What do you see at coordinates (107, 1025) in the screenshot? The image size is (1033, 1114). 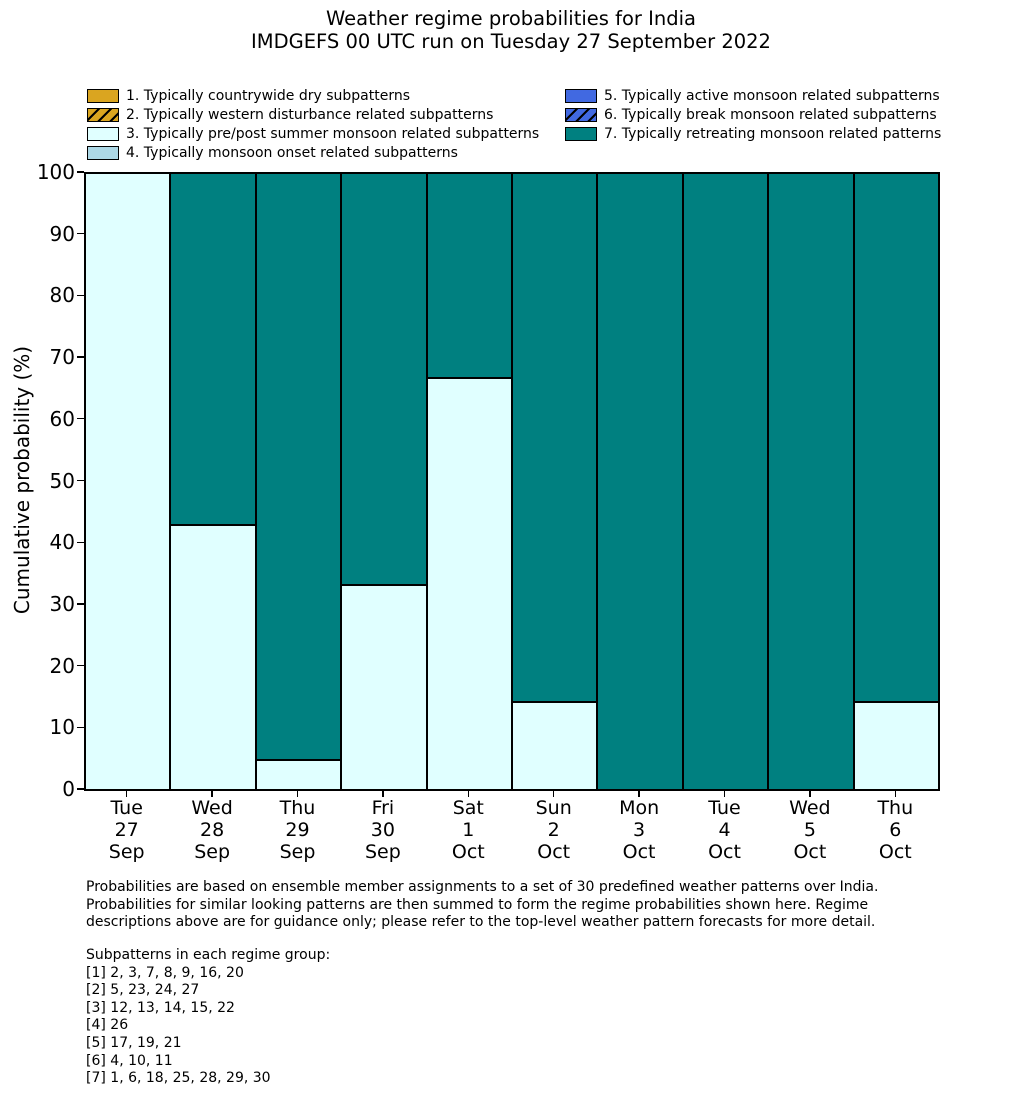 I see `subpatterns-line: [4] 26` at bounding box center [107, 1025].